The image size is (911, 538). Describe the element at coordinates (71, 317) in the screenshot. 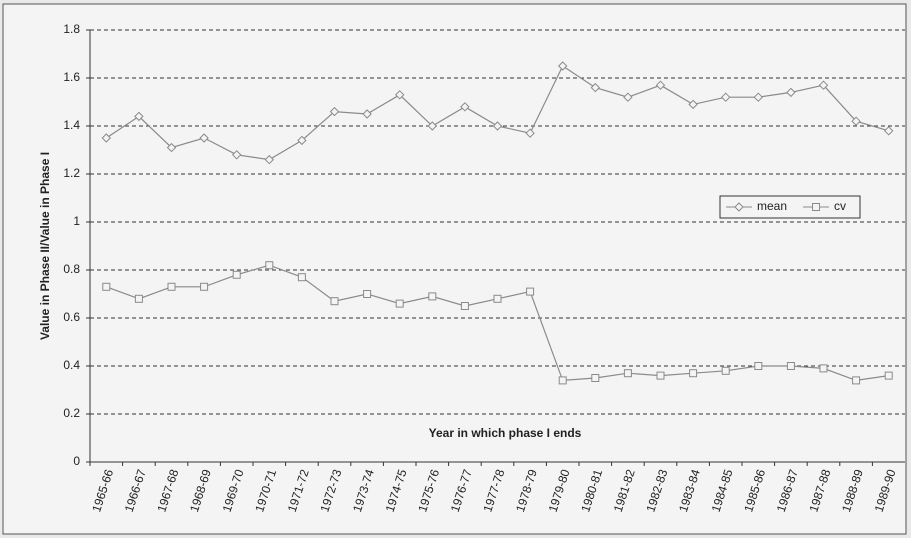

I see `y-tick-label: 0.6` at that location.